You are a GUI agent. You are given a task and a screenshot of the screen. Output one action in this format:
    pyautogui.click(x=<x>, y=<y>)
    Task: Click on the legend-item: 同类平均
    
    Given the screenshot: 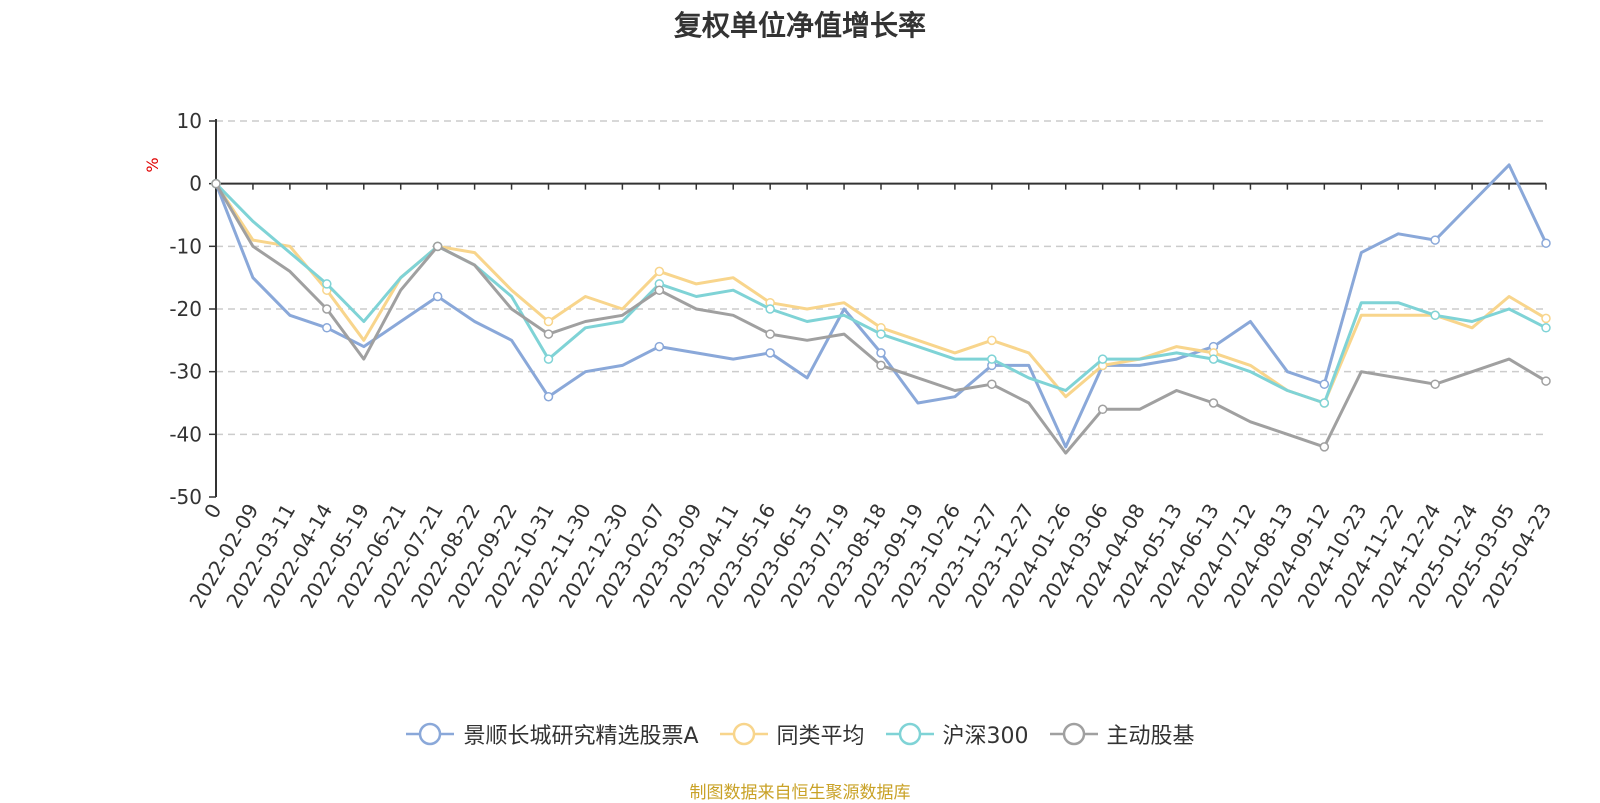 What is the action you would take?
    pyautogui.click(x=792, y=734)
    